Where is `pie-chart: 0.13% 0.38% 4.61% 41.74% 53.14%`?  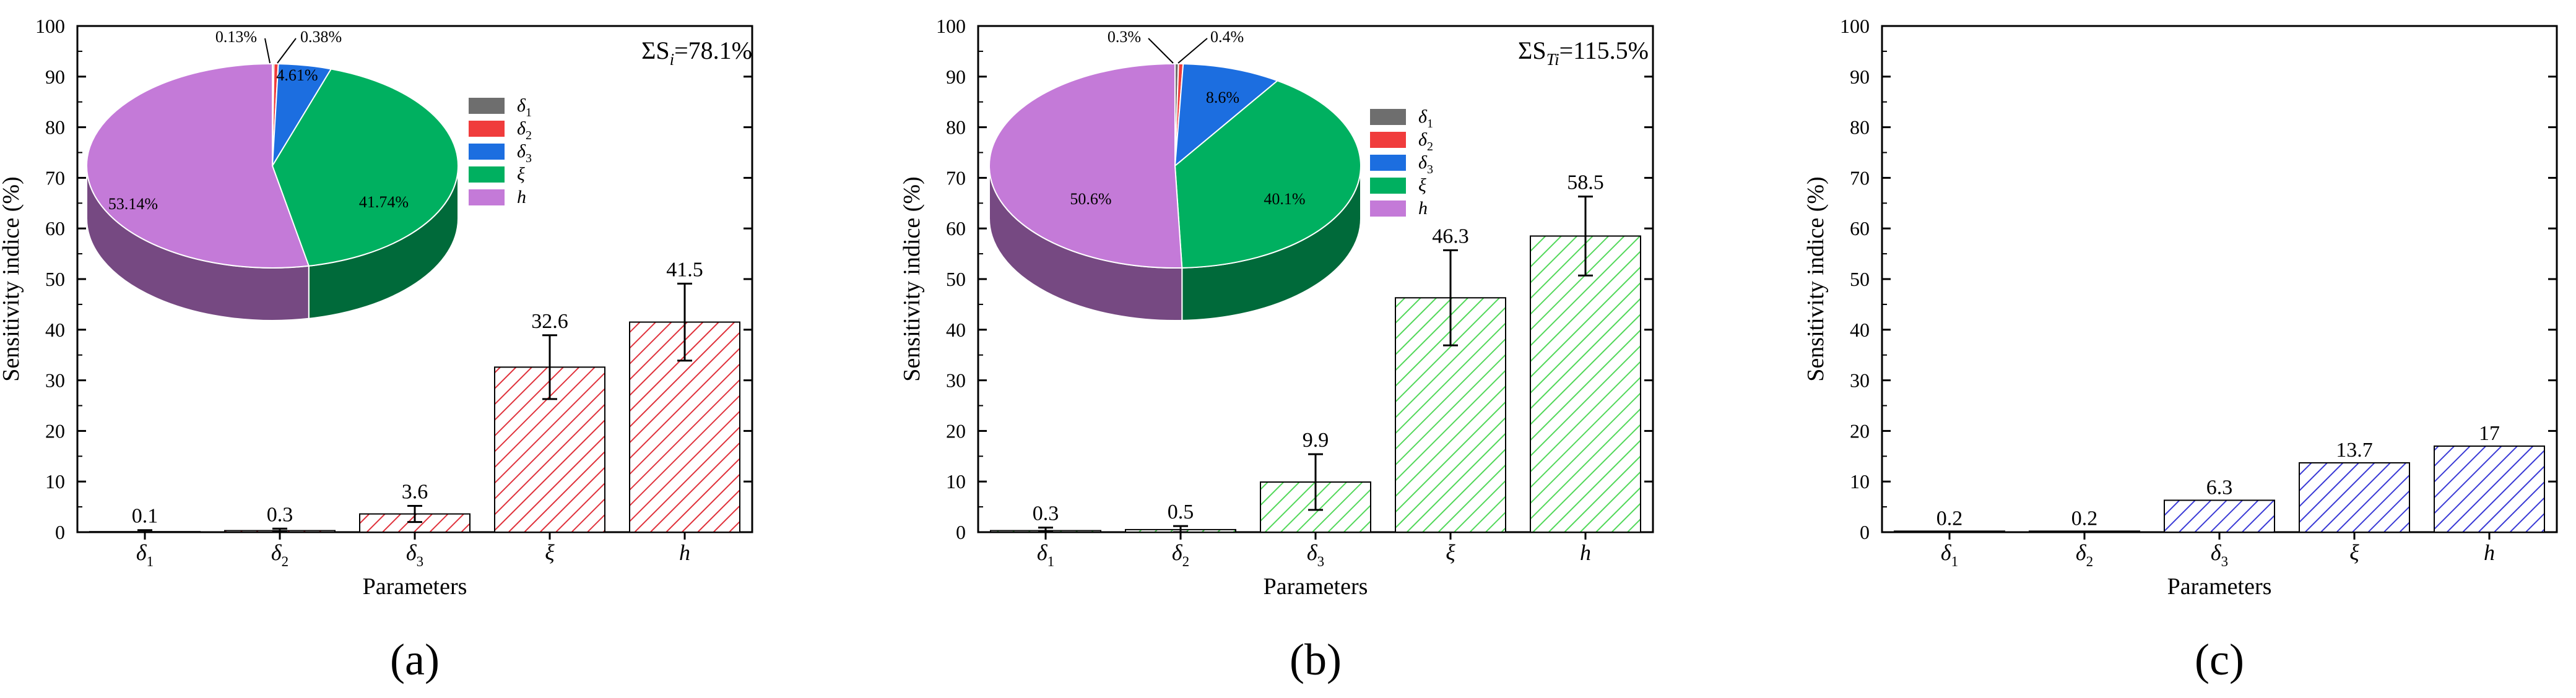 pie-chart: 0.13% 0.38% 4.61% 41.74% 53.14% is located at coordinates (272, 174).